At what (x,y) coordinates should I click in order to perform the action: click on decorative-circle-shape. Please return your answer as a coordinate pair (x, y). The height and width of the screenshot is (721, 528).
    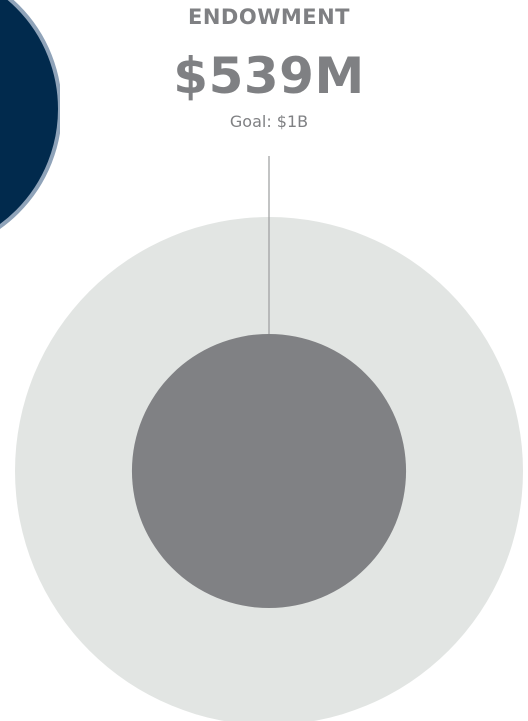
    Looking at the image, I should click on (30, 114).